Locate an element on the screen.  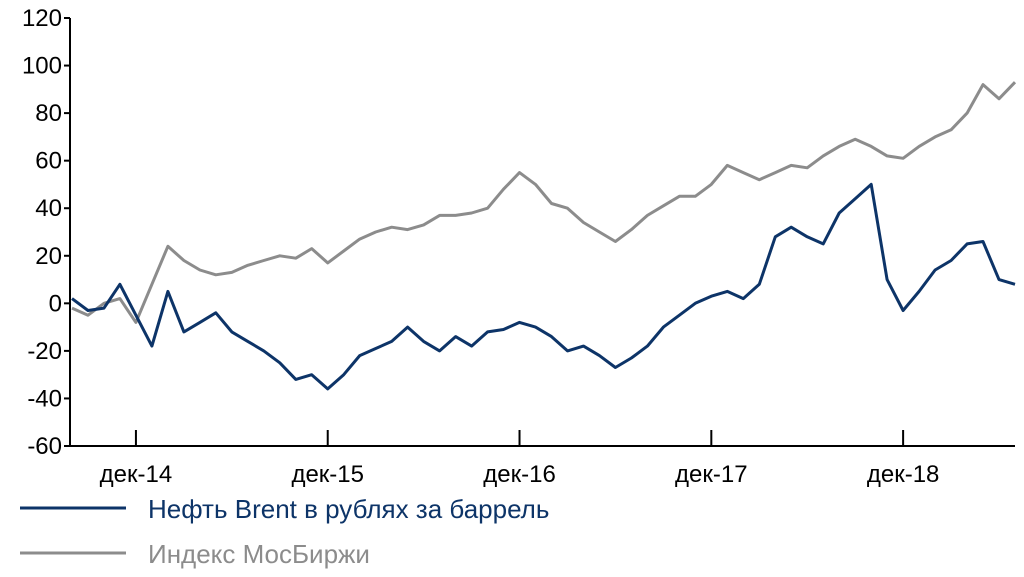
y-tick-label: 80 is located at coordinates (48, 113).